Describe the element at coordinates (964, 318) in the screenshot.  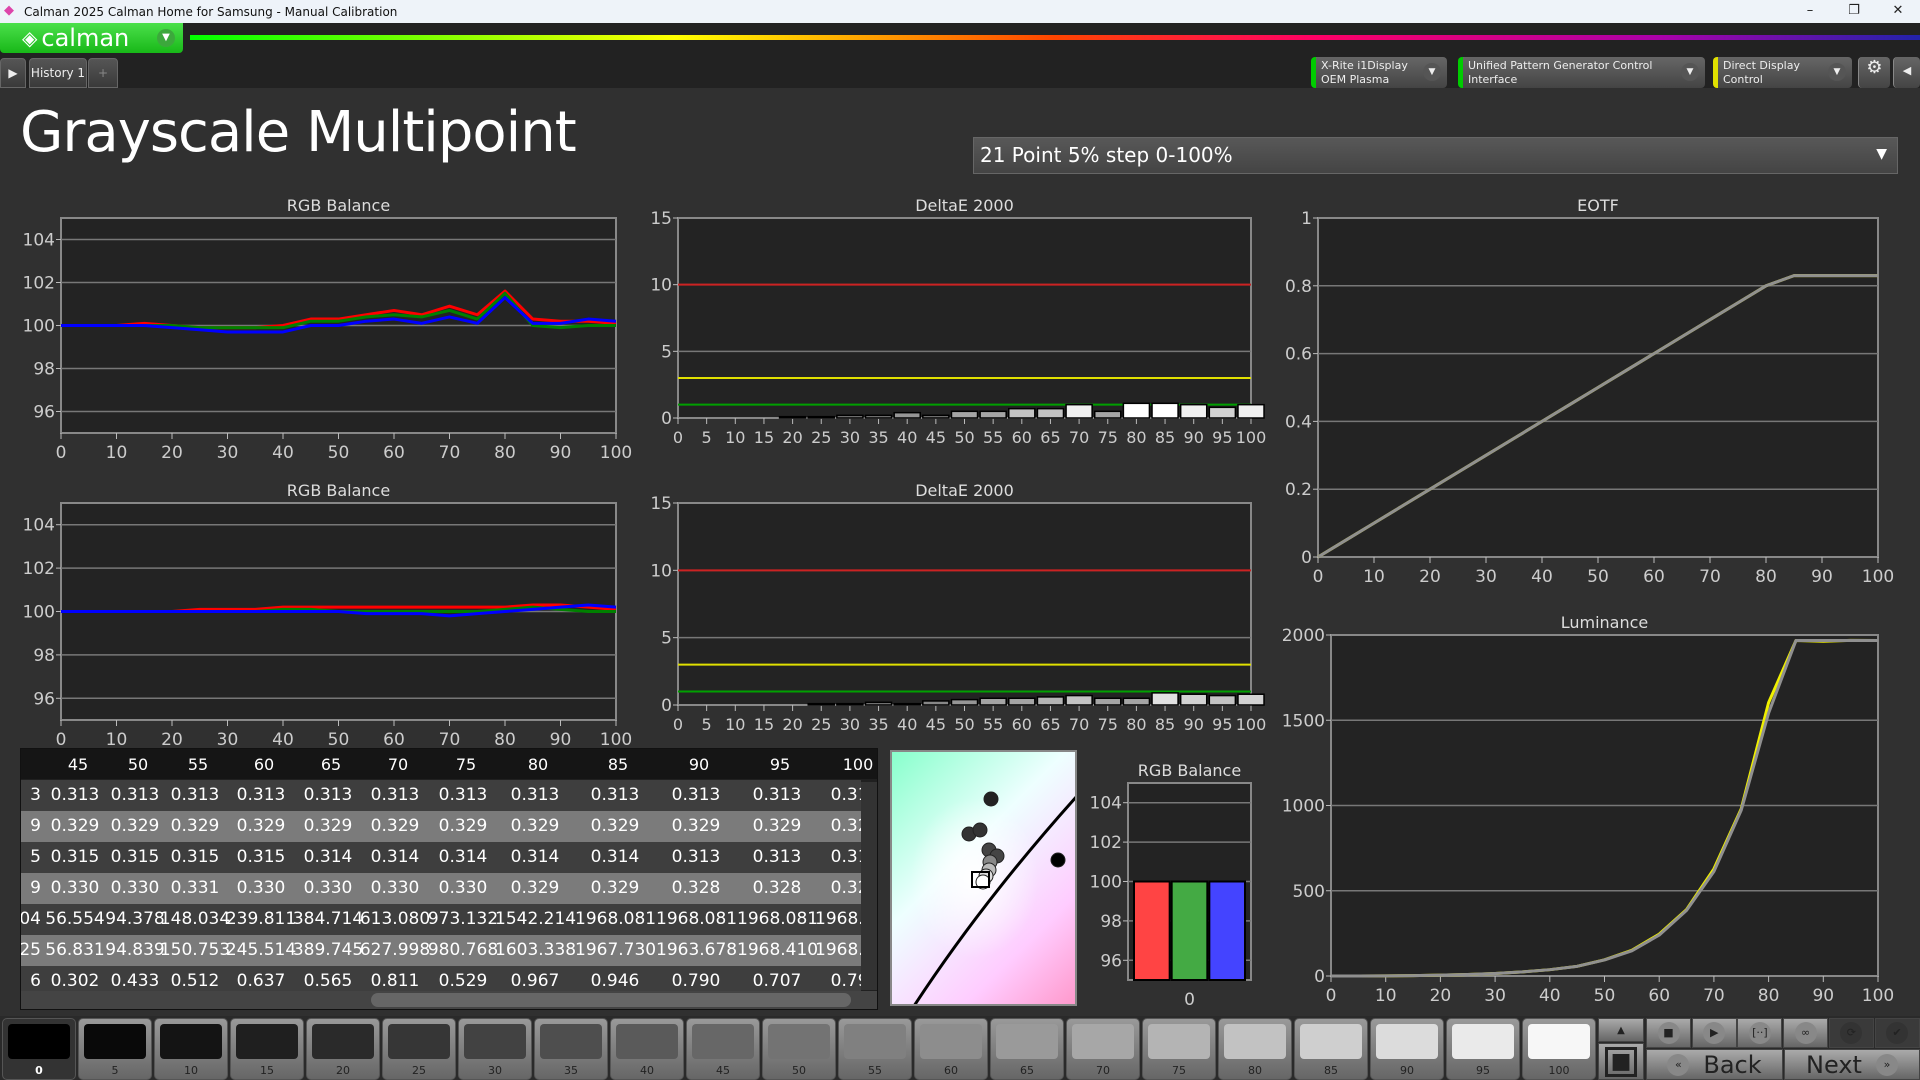
I see `plot-area` at that location.